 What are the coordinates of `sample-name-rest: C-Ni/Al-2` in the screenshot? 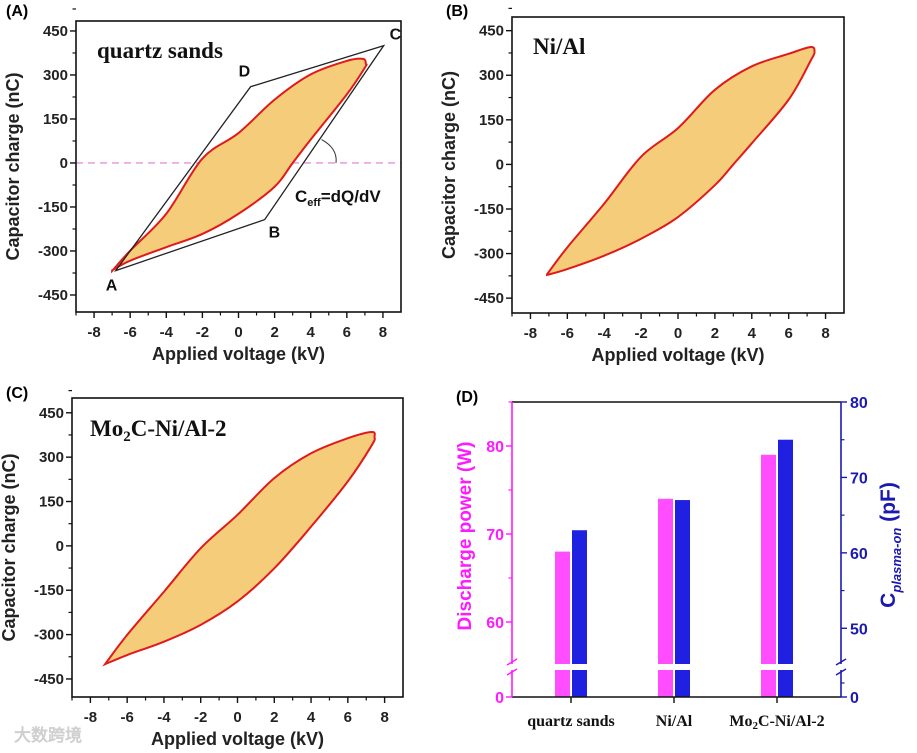 It's located at (179, 428).